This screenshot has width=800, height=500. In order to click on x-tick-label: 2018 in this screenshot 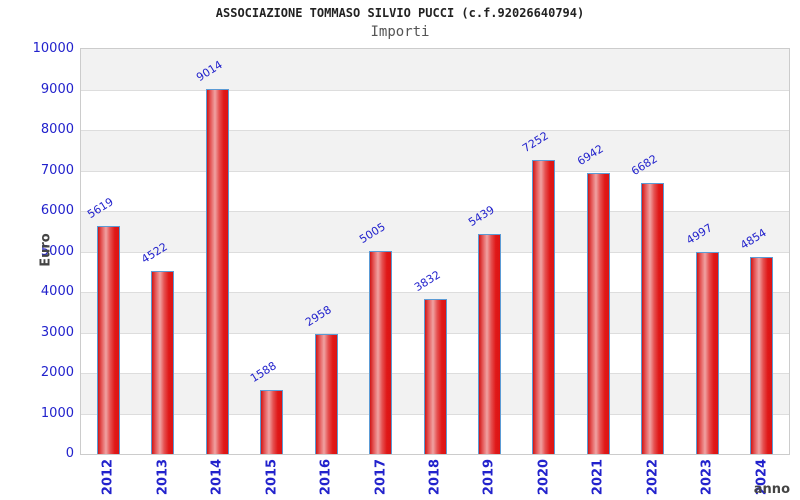, I will do `click(435, 477)`.